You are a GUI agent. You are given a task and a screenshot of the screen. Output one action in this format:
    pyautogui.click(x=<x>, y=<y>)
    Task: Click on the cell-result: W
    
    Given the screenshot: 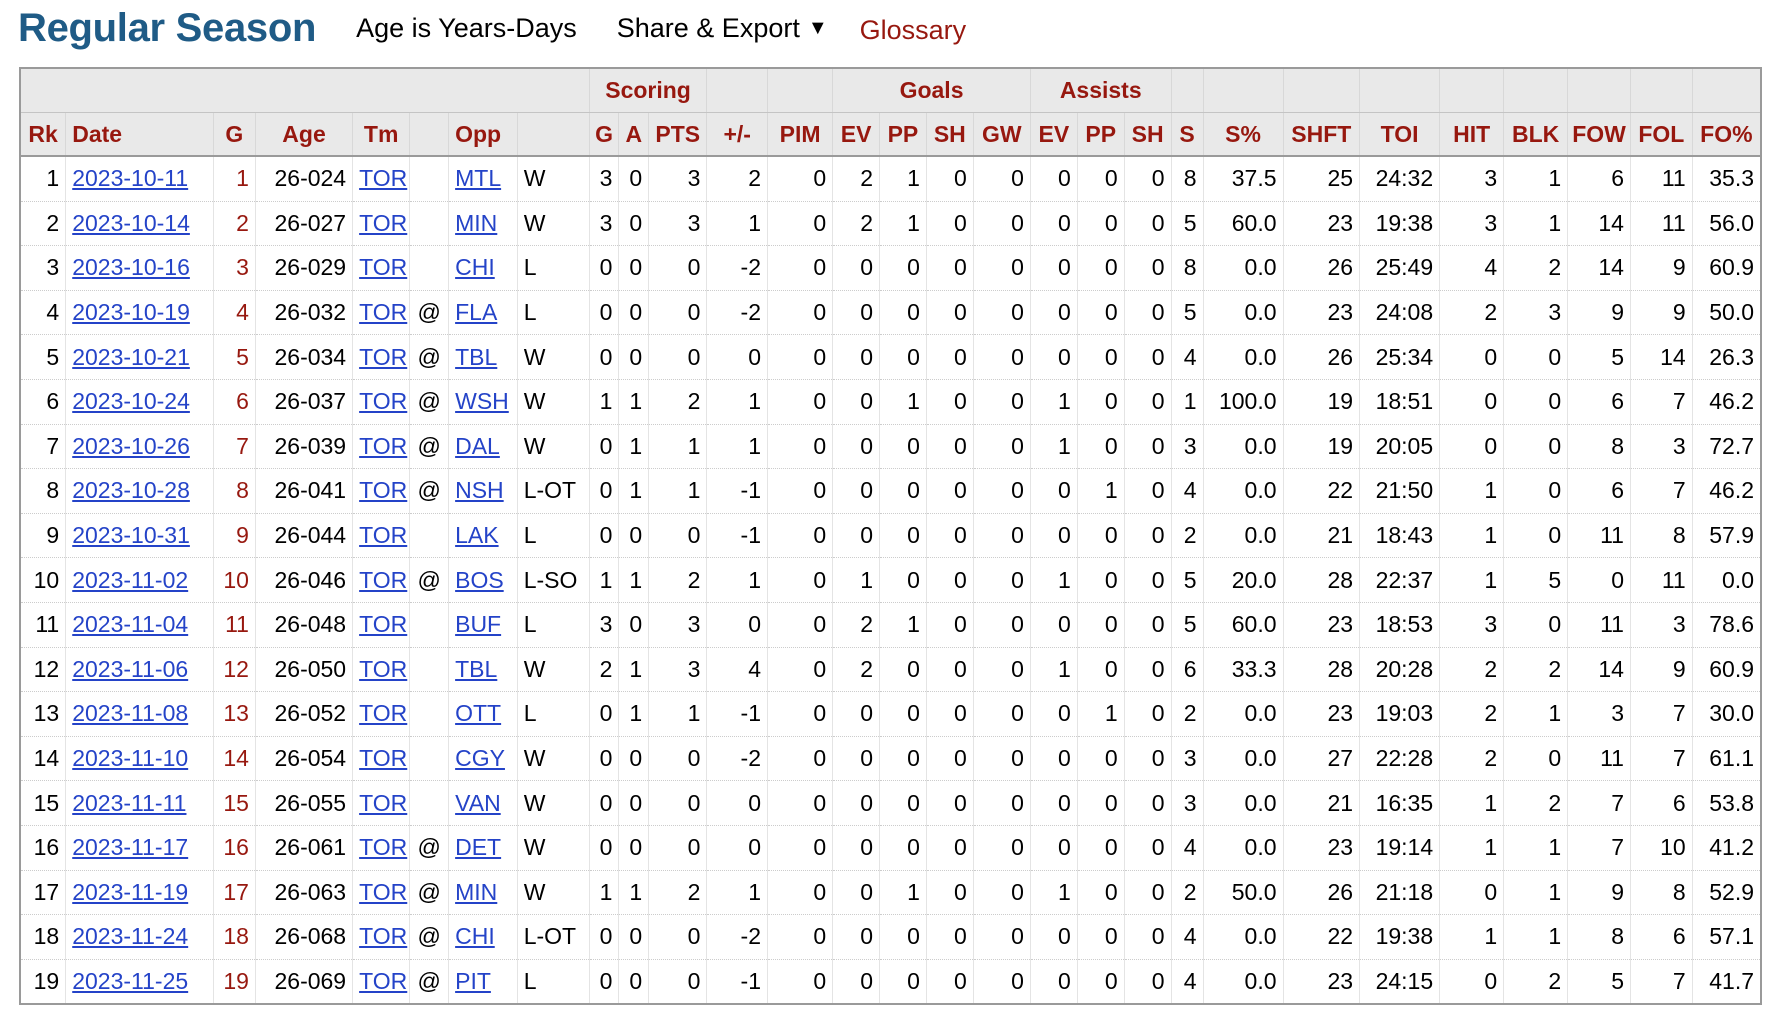 What is the action you would take?
    pyautogui.click(x=553, y=848)
    